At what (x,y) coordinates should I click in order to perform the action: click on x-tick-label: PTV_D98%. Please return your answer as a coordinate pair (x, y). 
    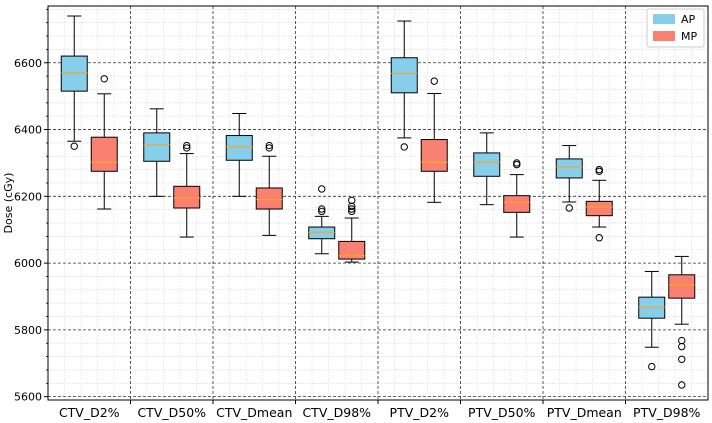
    Looking at the image, I should click on (667, 412).